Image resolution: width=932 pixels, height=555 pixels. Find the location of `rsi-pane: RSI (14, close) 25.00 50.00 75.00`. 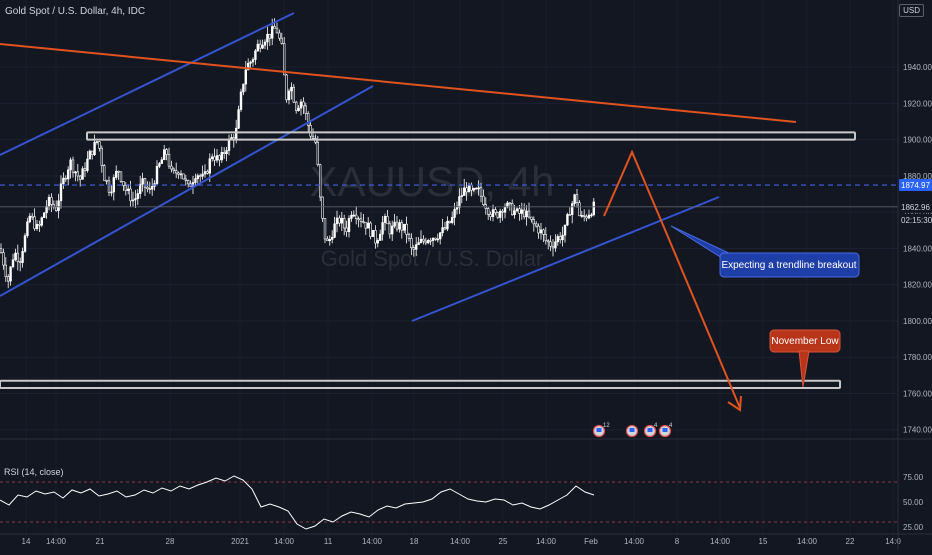

rsi-pane: RSI (14, close) 25.00 50.00 75.00 is located at coordinates (462, 499).